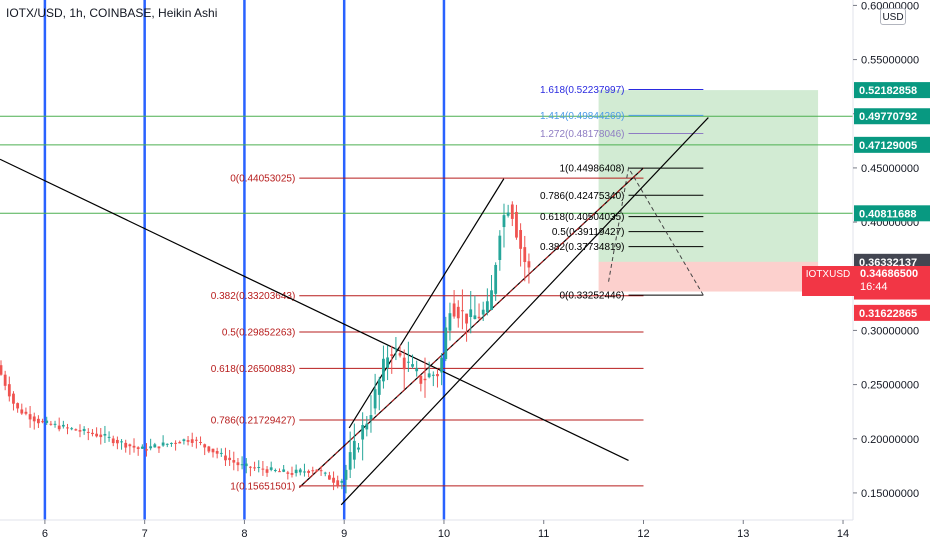 The width and height of the screenshot is (932, 555). Describe the element at coordinates (591, 169) in the screenshot. I see `fib-extension-label: 1(0.44986408)` at that location.